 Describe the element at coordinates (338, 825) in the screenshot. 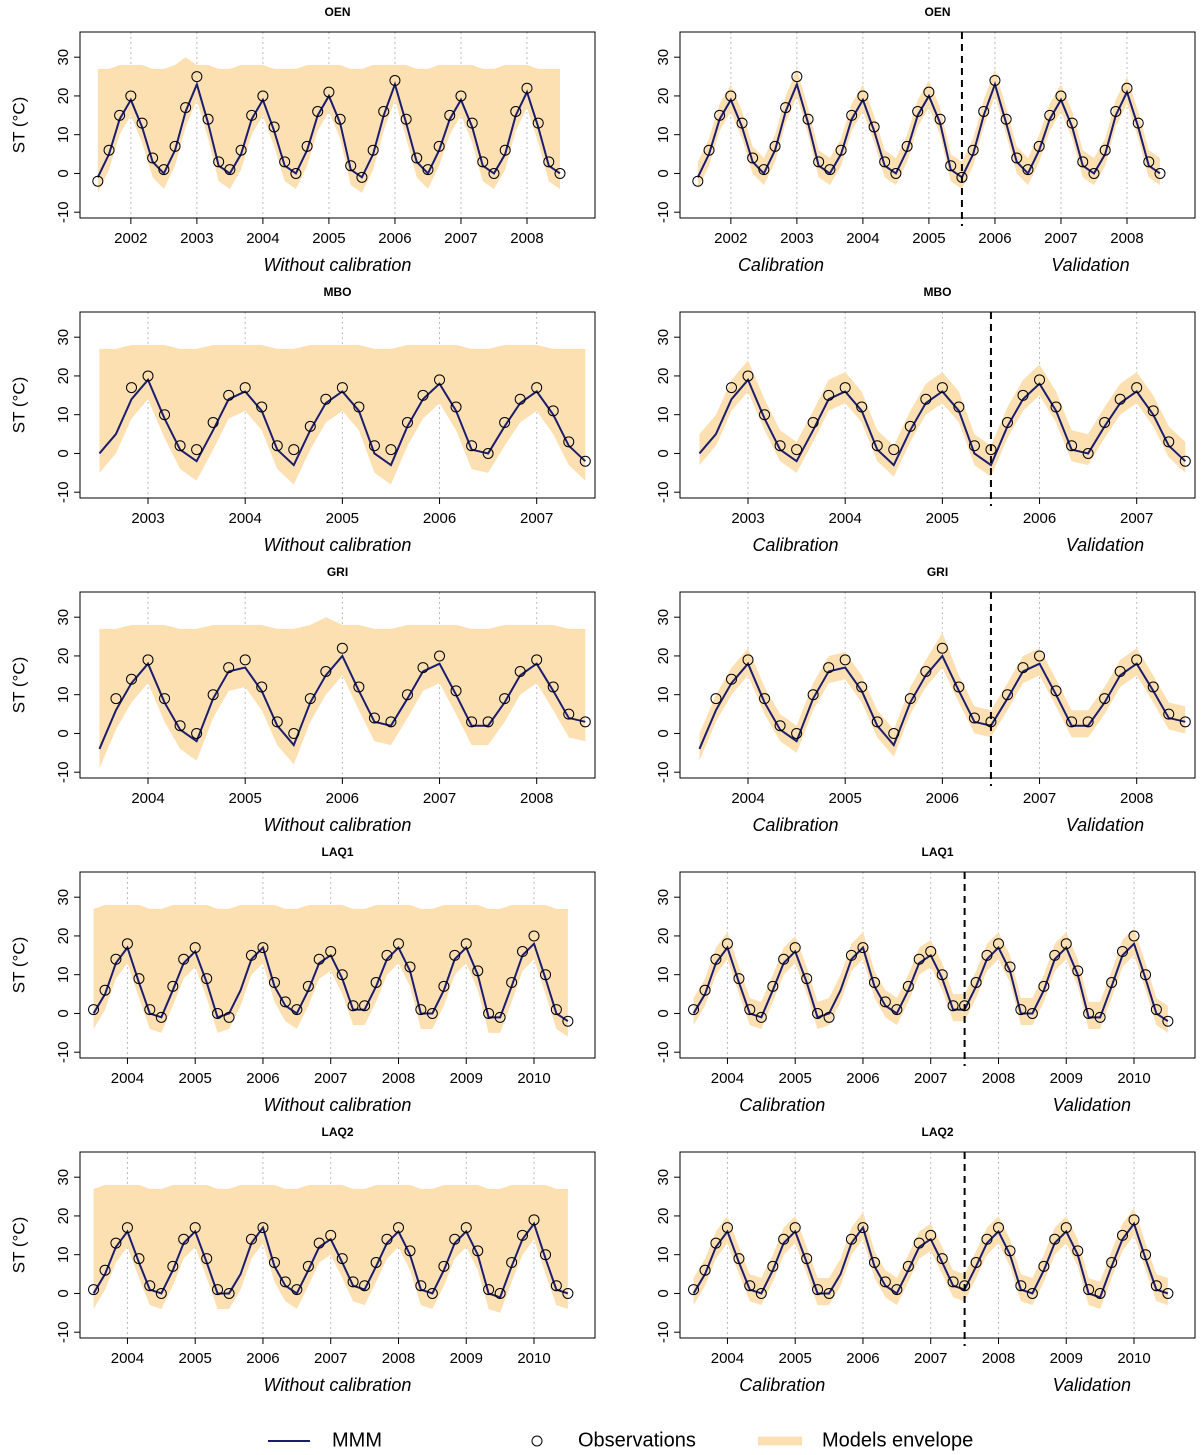

I see `x-axis-label: Without calibration` at that location.